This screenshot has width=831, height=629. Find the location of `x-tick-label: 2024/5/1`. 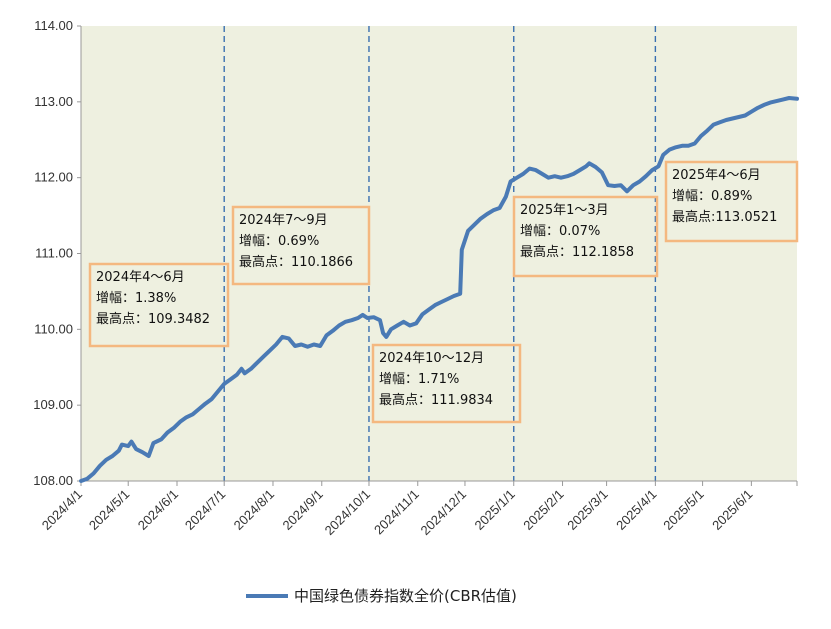

x-tick-label: 2024/5/1 is located at coordinates (109, 510).